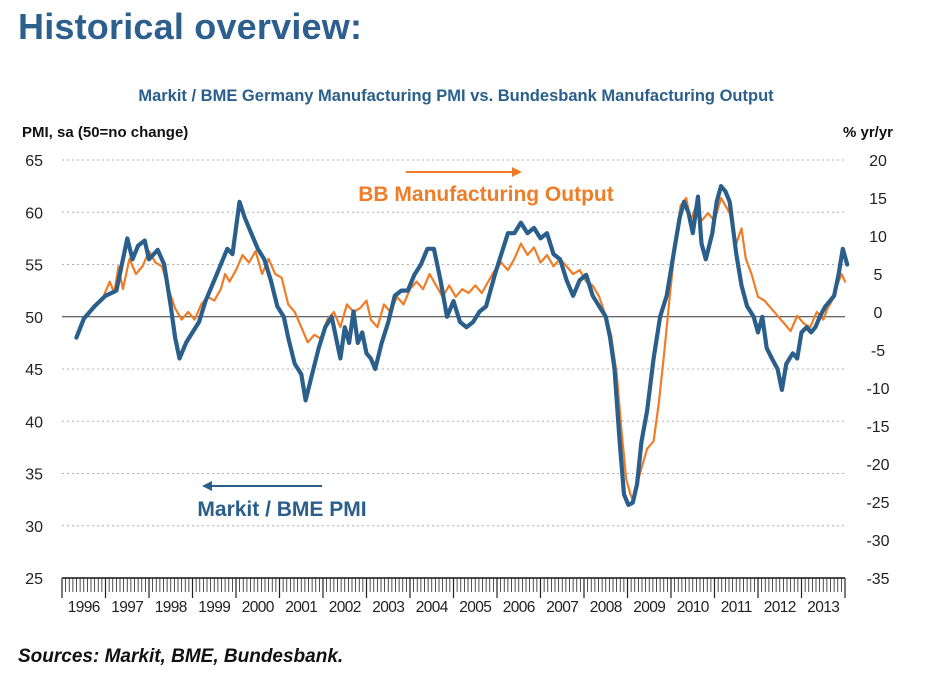 The width and height of the screenshot is (938, 683). I want to click on x-tick-label: 2006, so click(519, 607).